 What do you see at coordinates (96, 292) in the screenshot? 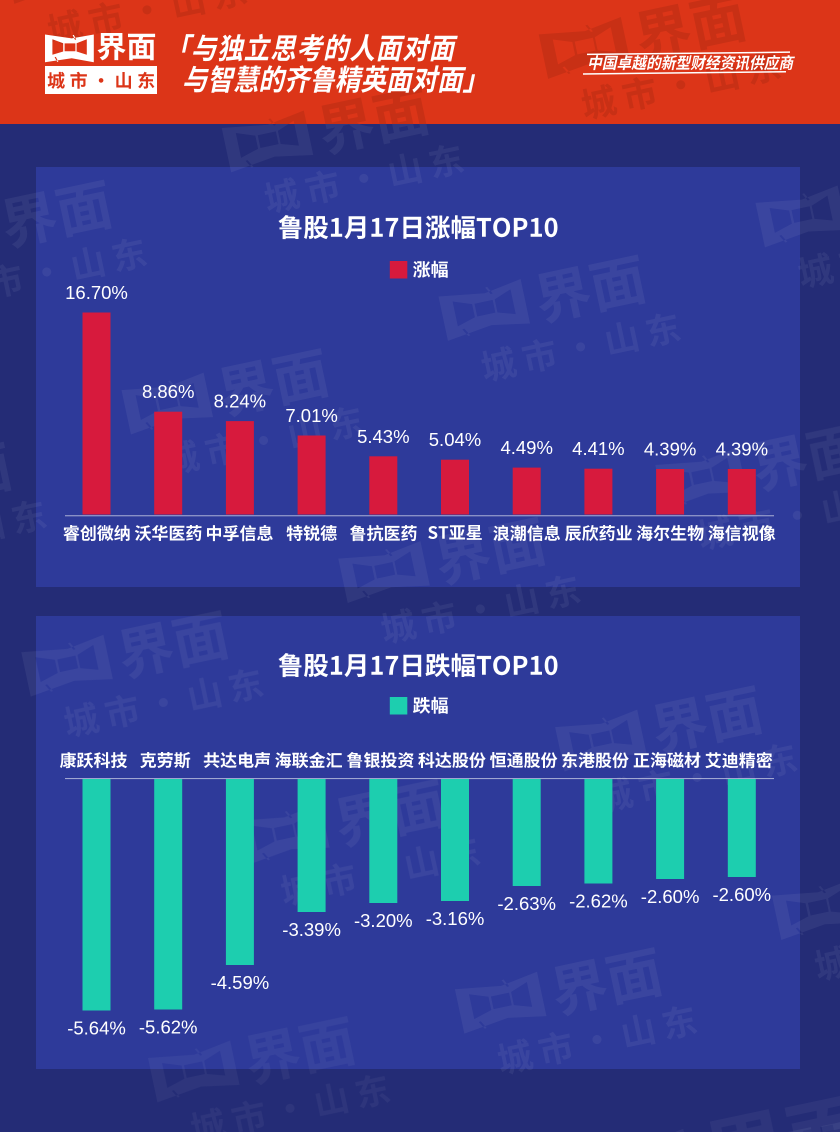
I see `svg-text: 16.70%` at bounding box center [96, 292].